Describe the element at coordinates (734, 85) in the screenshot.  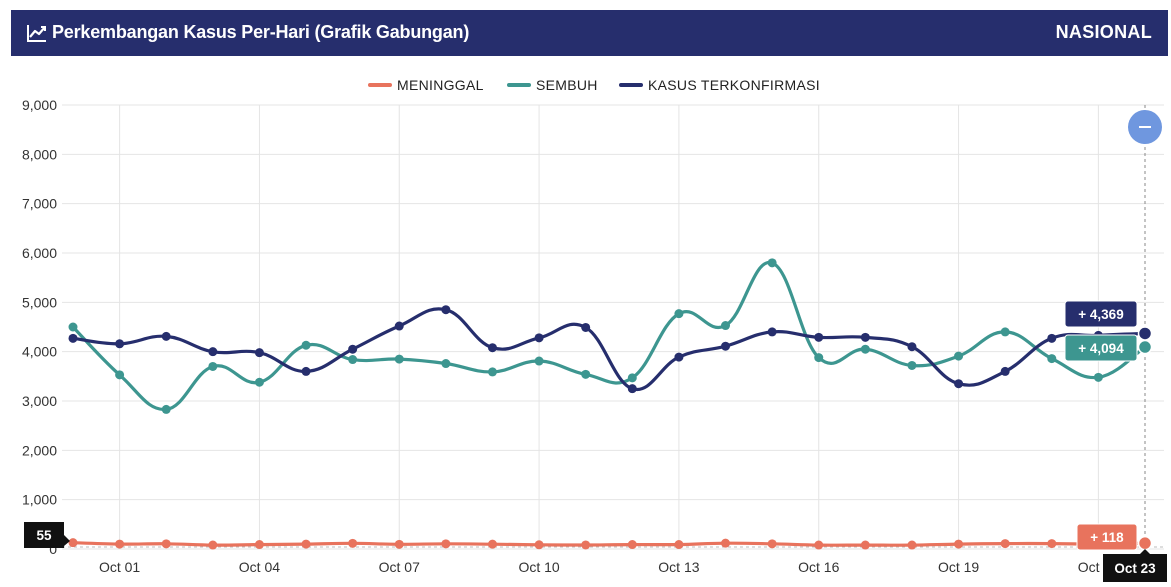
I see `legend-item-kasus-terkonfirmasi: KASUS TERKONFIRMASI` at that location.